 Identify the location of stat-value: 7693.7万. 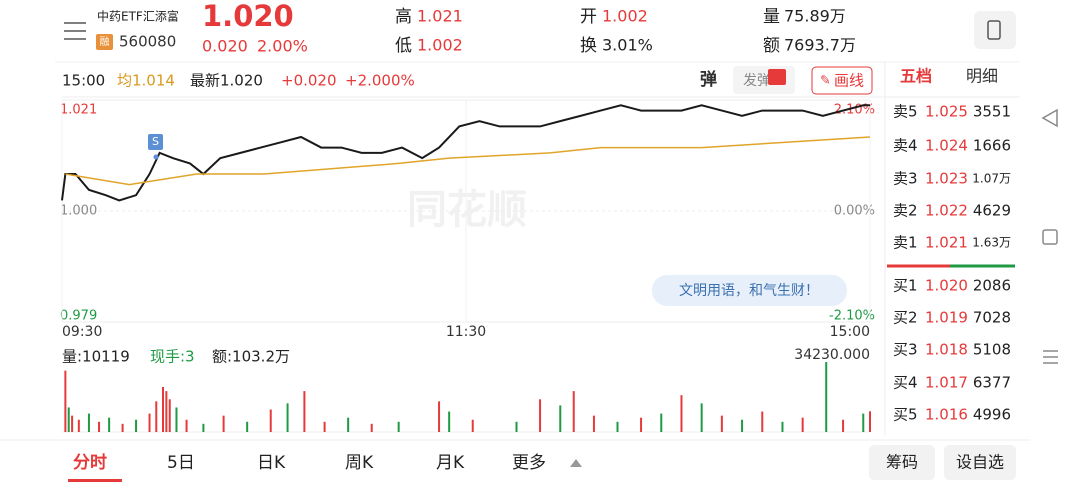
(820, 45).